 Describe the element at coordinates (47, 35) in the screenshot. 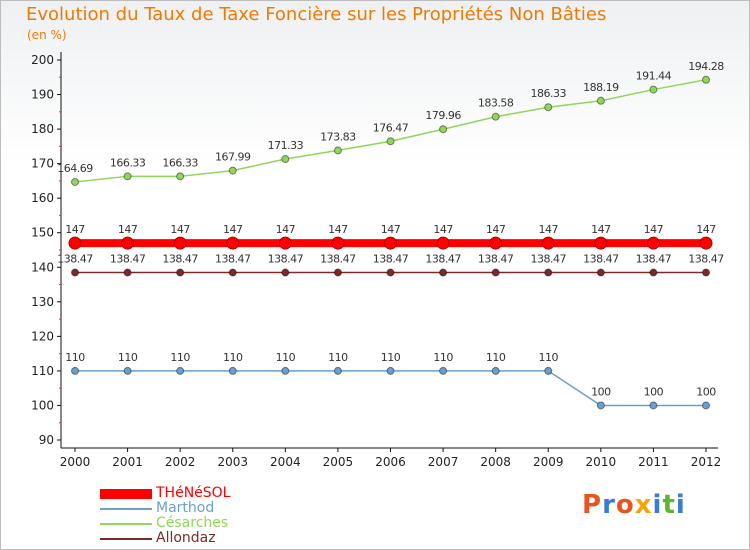

I see `unit-label: (en %)` at that location.